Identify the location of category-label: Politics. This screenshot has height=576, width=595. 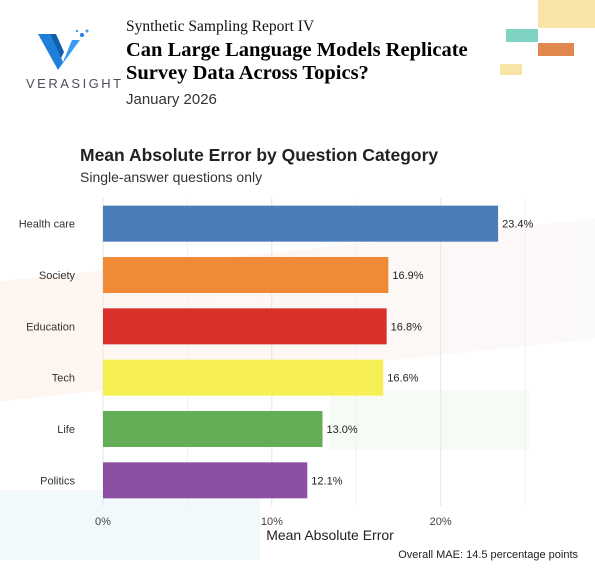
(57, 481).